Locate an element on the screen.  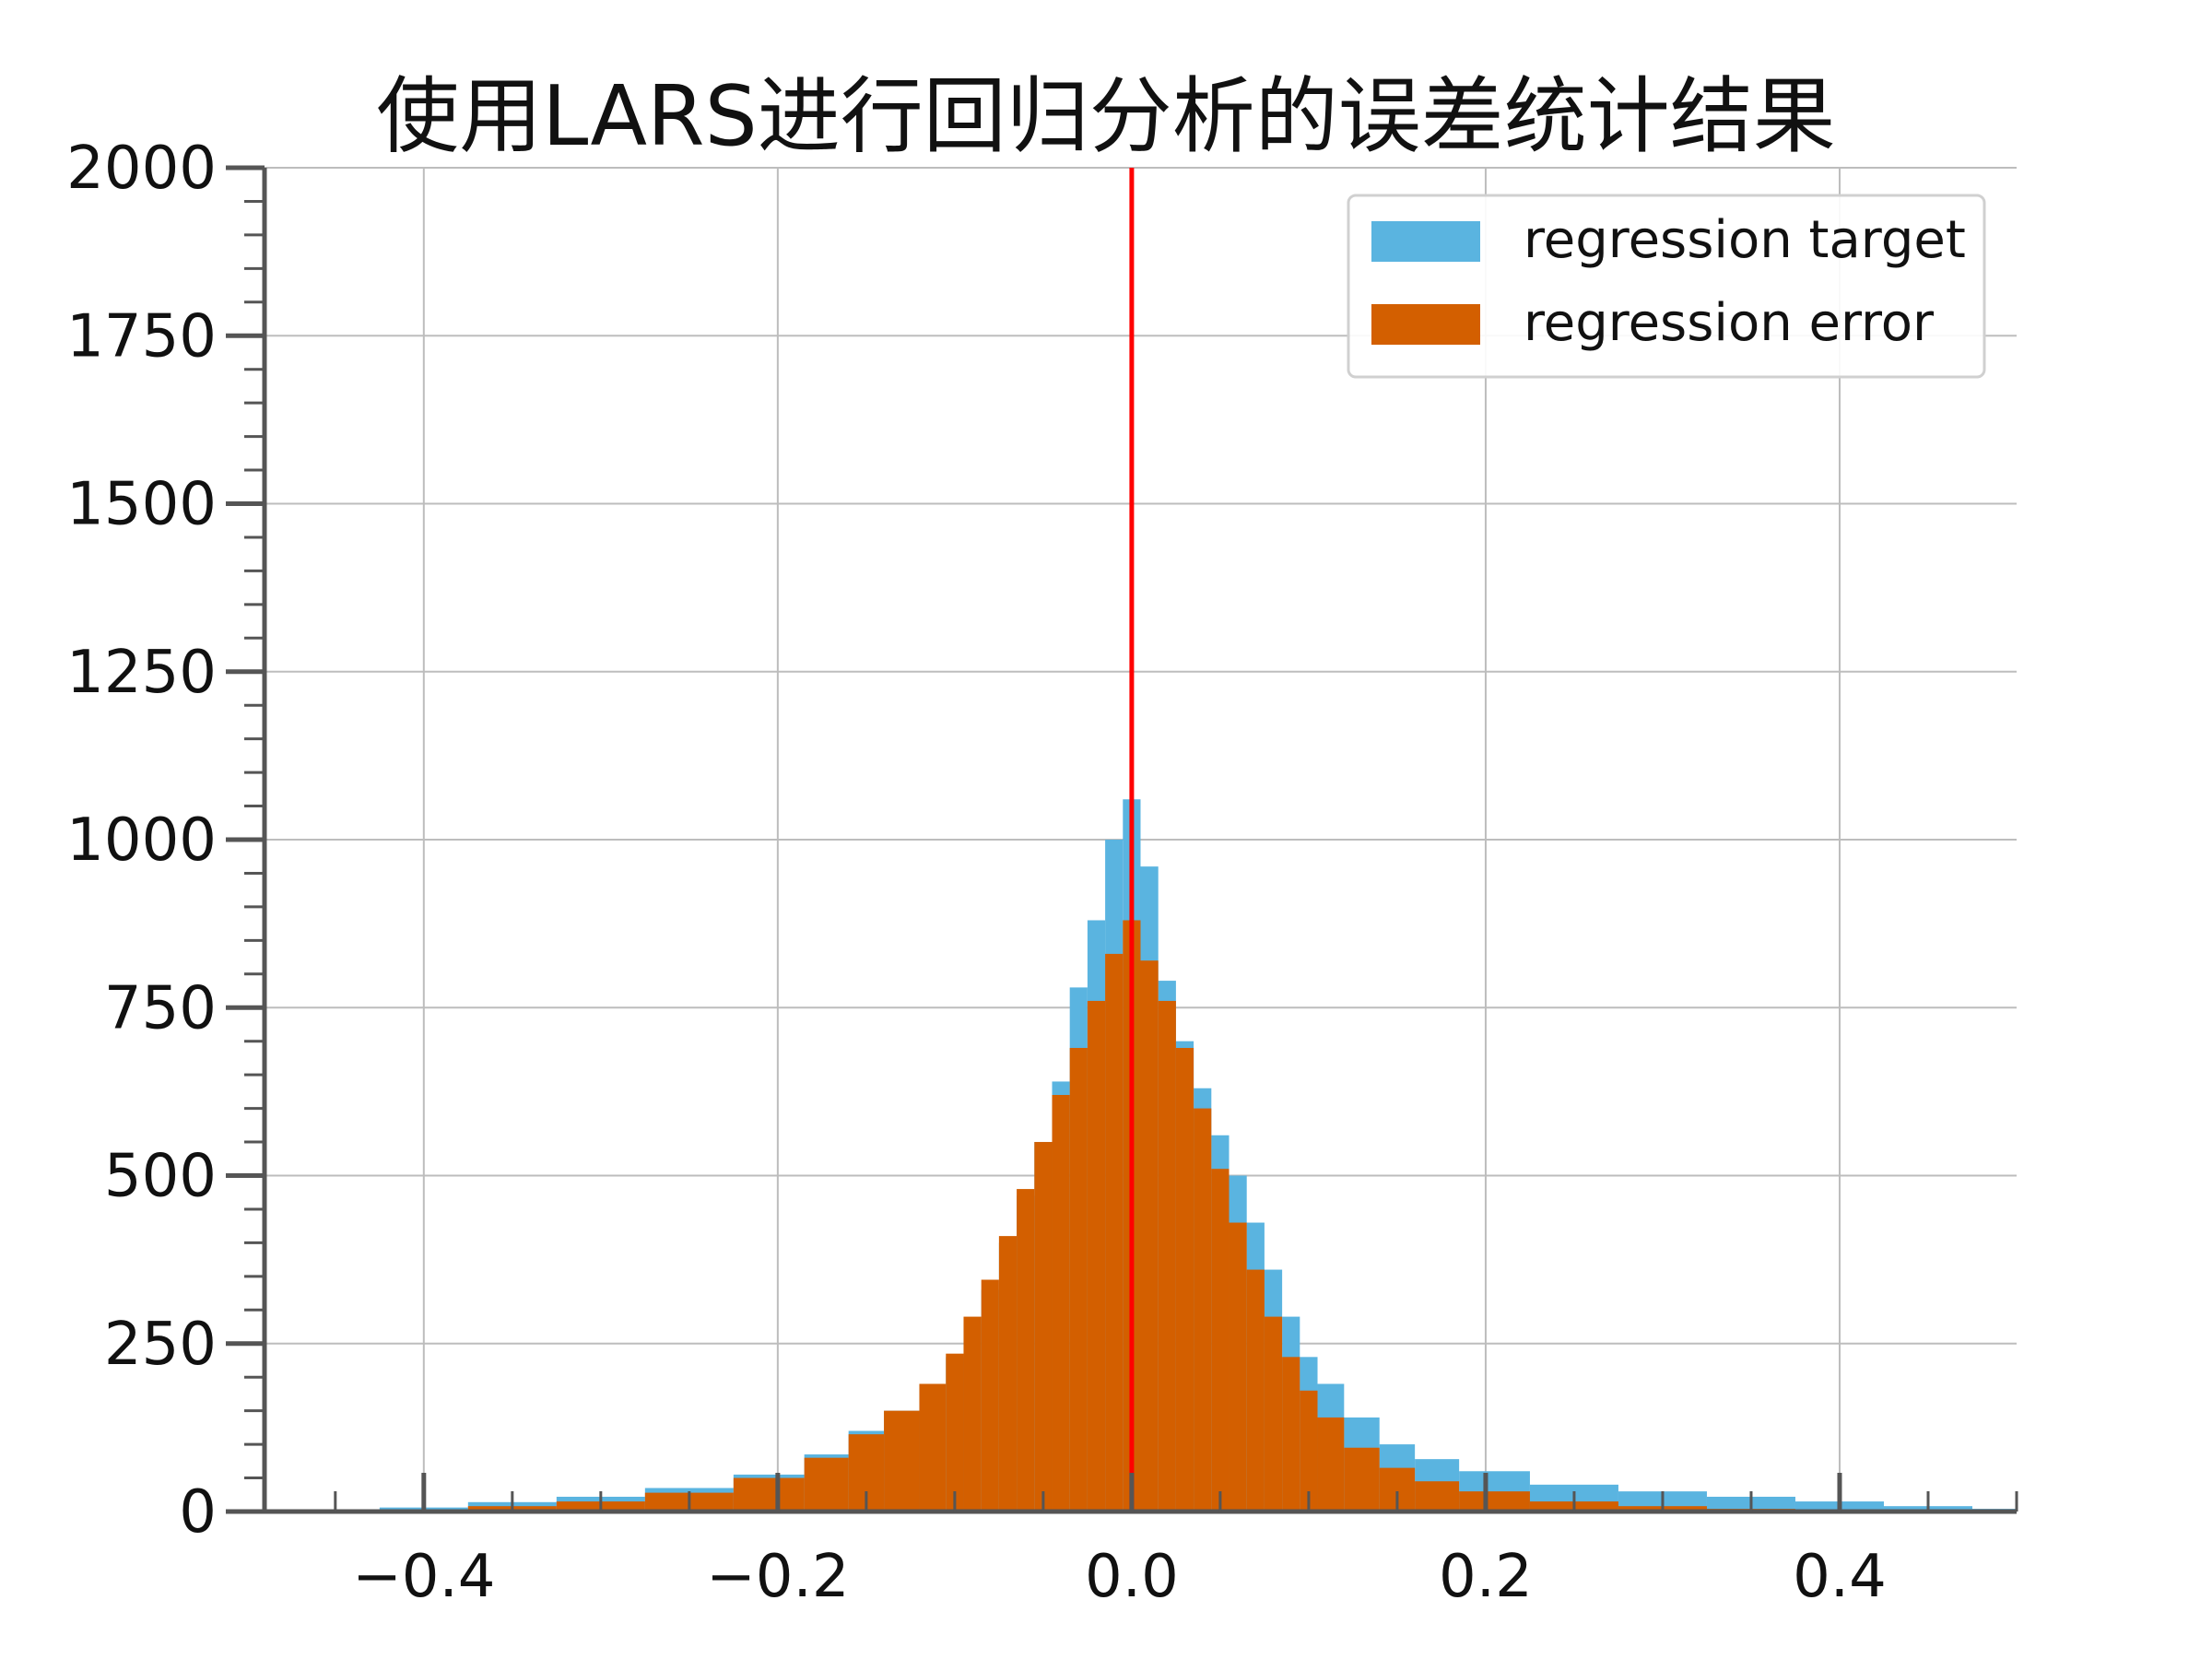
legend: regression target regression error is located at coordinates (1666, 286).